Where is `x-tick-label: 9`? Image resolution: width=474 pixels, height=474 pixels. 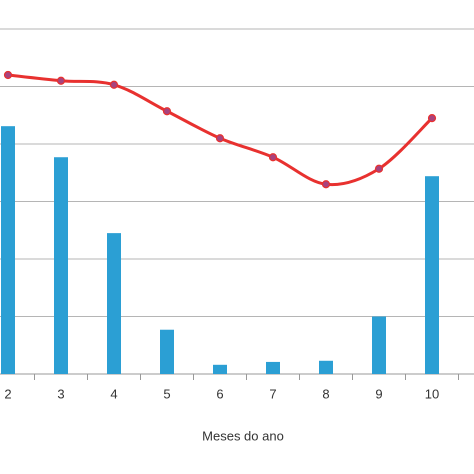
x-tick-label: 9 is located at coordinates (378, 393).